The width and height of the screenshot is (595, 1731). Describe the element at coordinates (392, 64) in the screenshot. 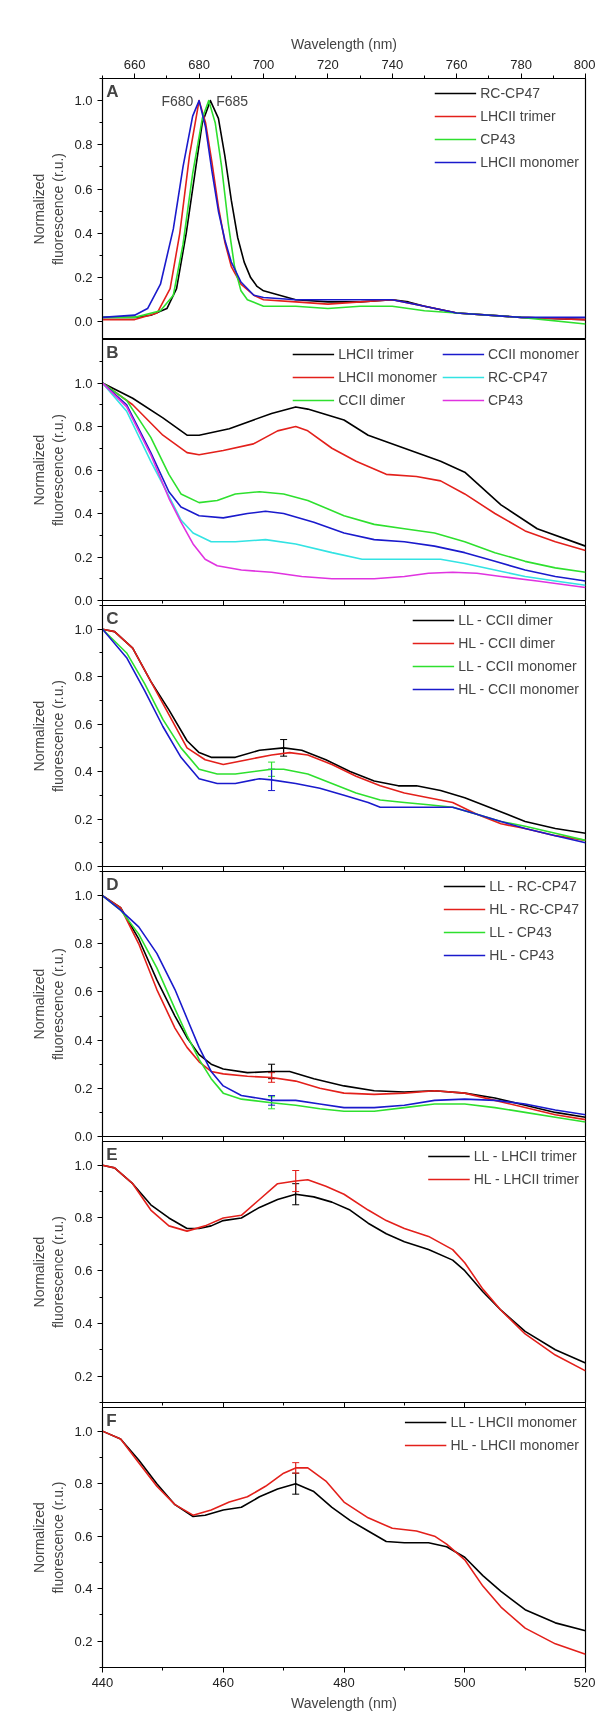

I see `x-tick-label: 740` at that location.